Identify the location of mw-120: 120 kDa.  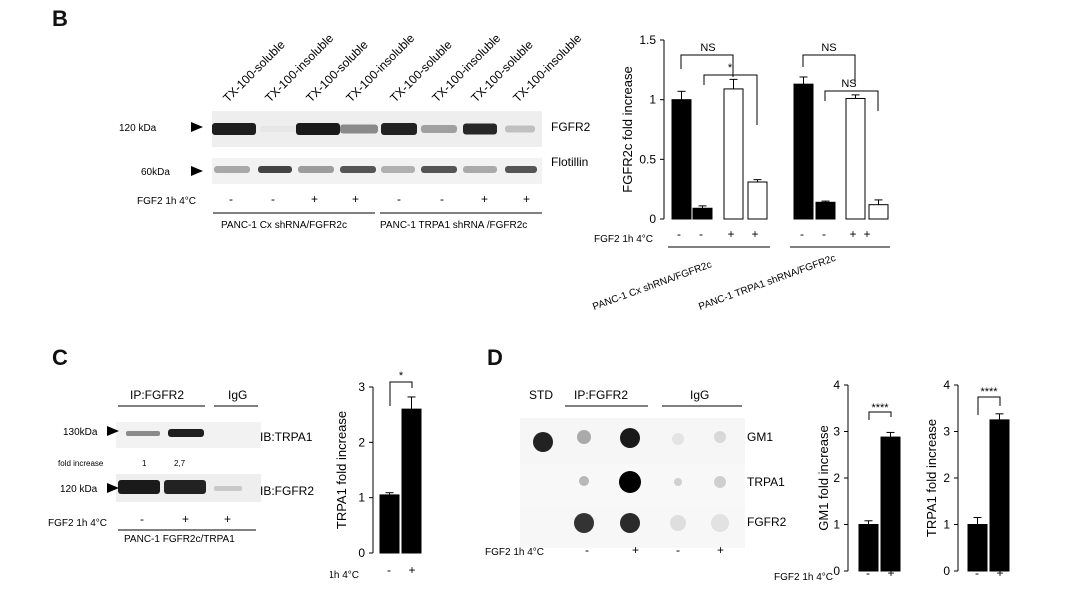
(138, 128).